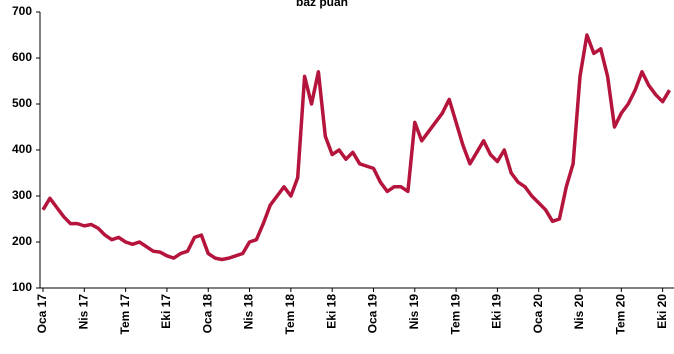  What do you see at coordinates (125, 314) in the screenshot?
I see `x-tick-label: Tem 17` at bounding box center [125, 314].